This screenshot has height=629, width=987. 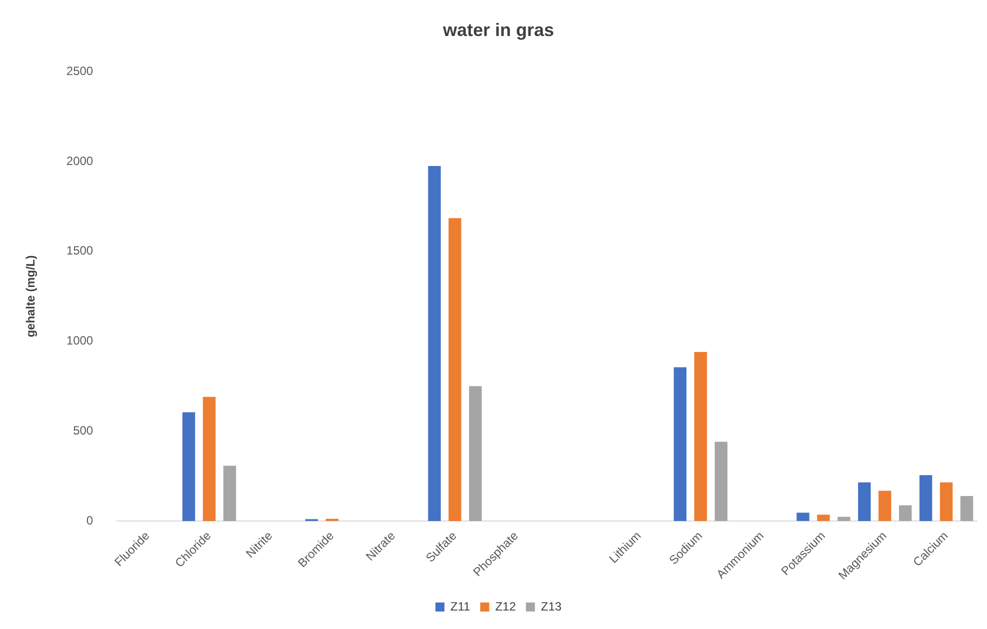 What do you see at coordinates (80, 71) in the screenshot?
I see `y-tick-label: 2500` at bounding box center [80, 71].